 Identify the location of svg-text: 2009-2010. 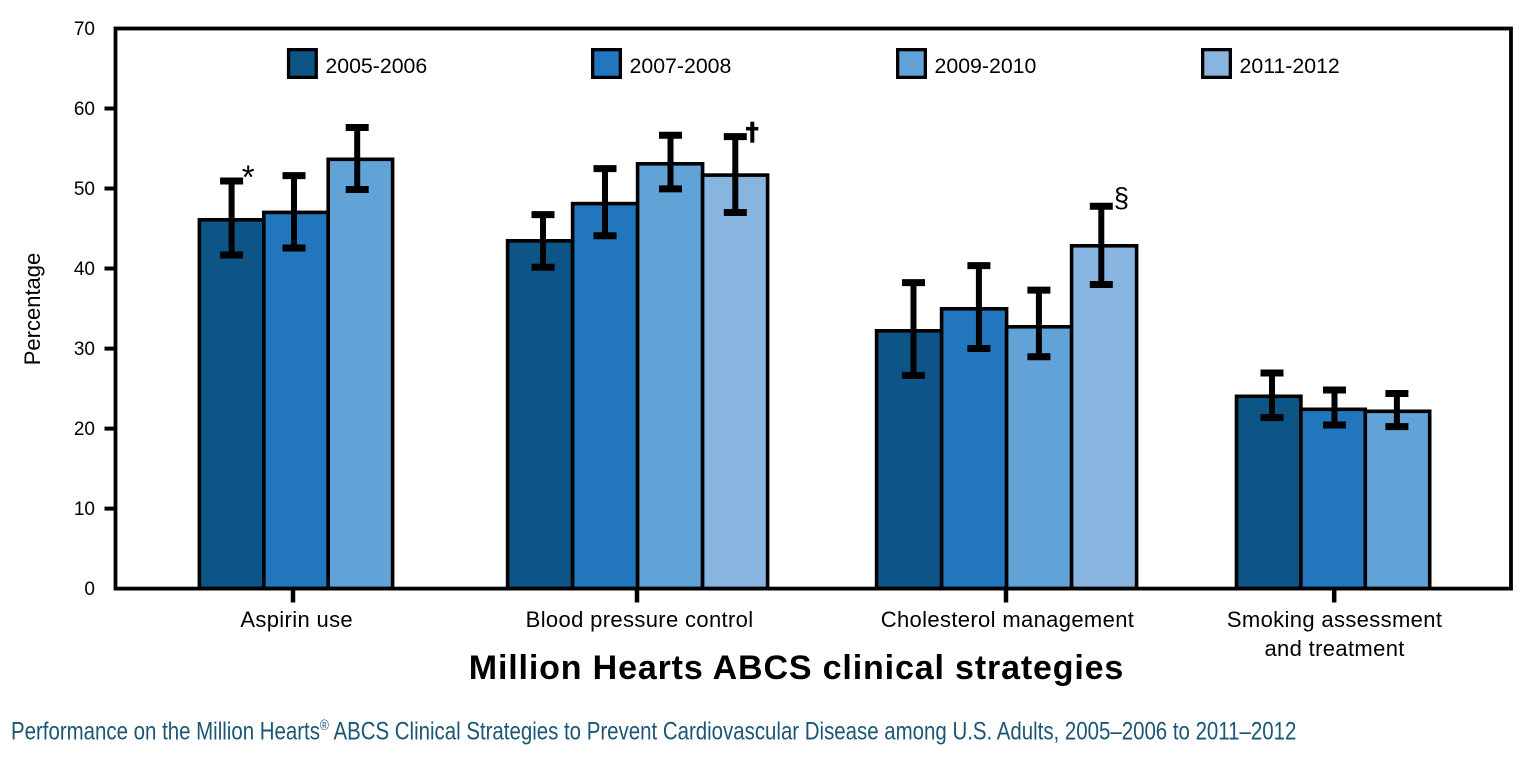
(986, 66).